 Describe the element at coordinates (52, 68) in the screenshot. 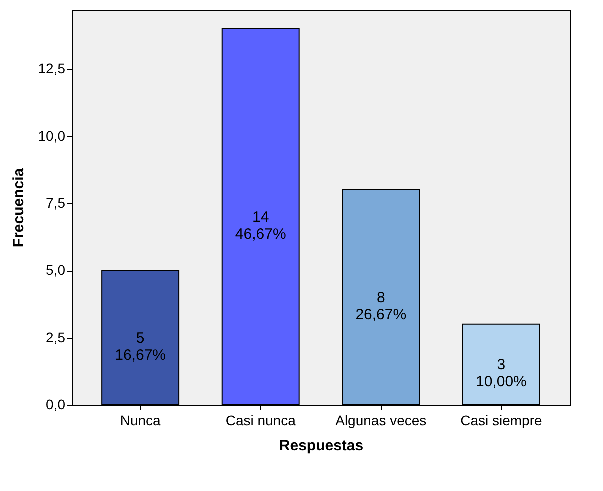

I see `y-tick-label: 12,5` at that location.